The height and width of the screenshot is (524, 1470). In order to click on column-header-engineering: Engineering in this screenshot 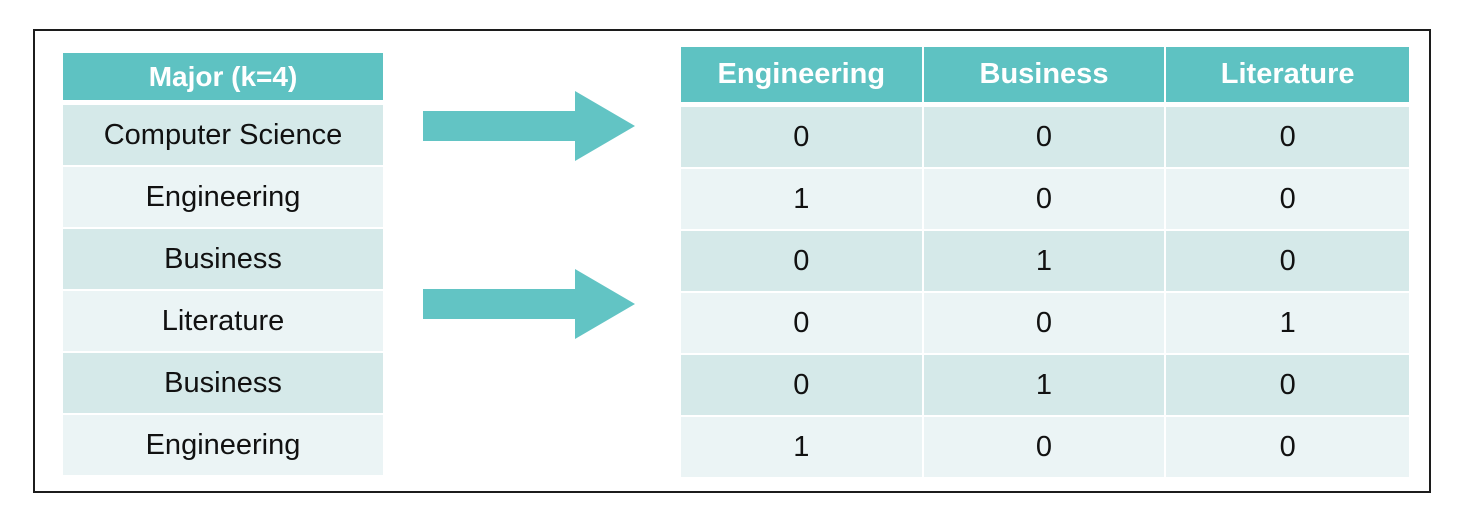, I will do `click(802, 77)`.